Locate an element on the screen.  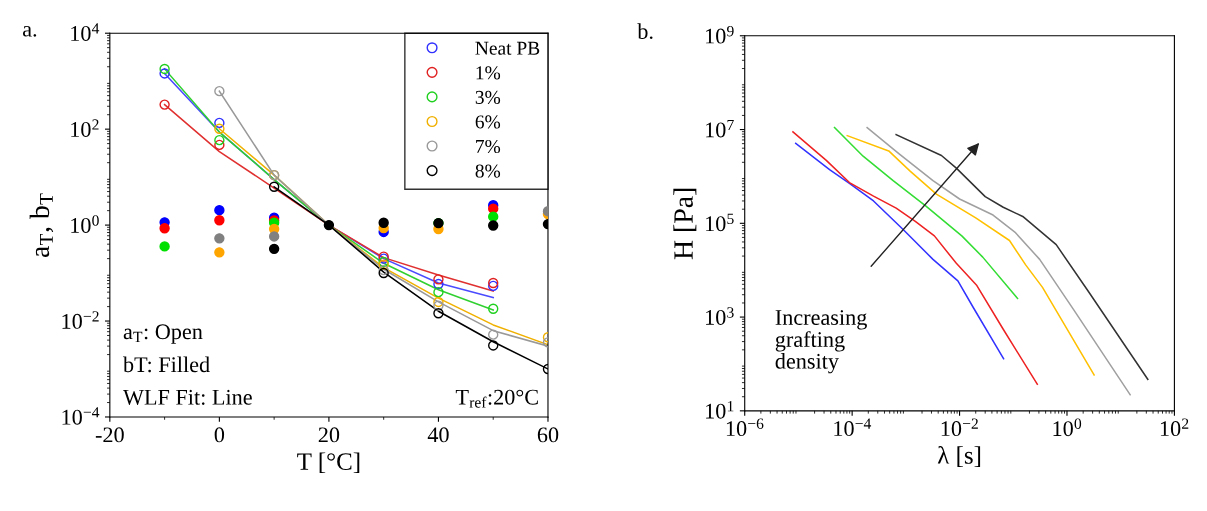
x-tick-label: 60 is located at coordinates (548, 435).